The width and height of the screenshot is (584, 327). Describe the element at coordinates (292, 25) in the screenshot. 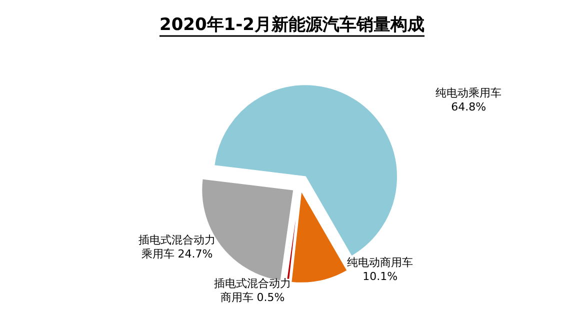

I see `chart-title: 2020年1-2月新能源汽车销量构成` at that location.